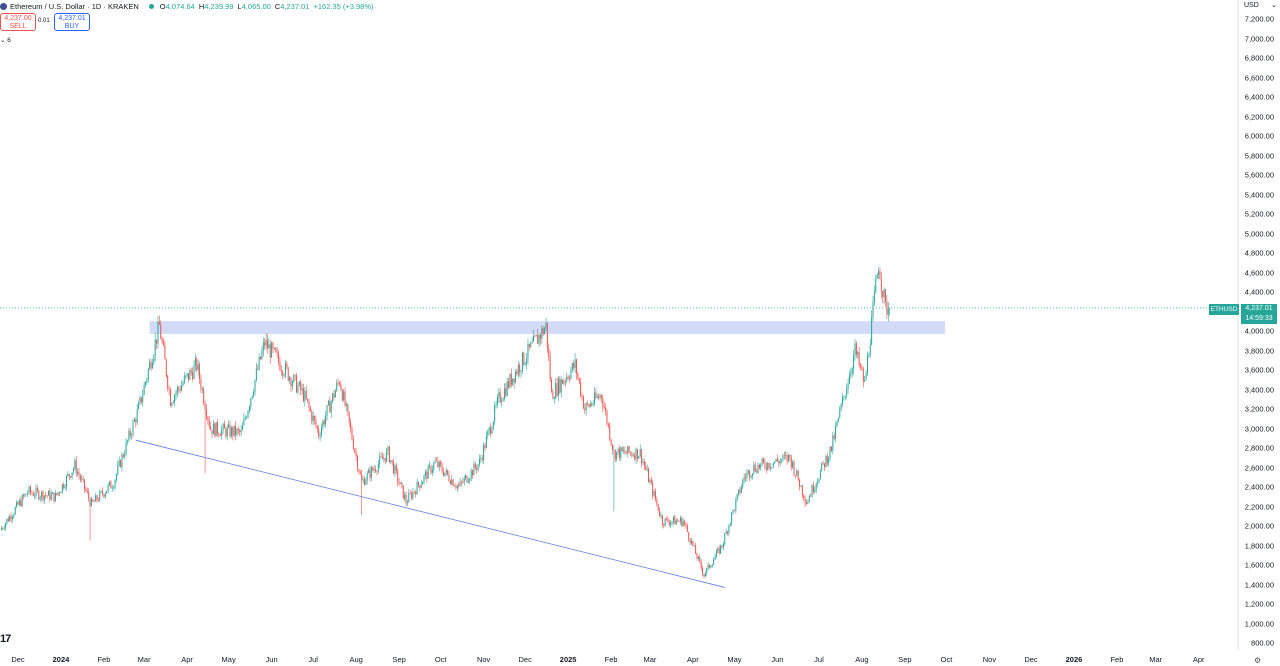 This screenshot has height=666, width=1280. Describe the element at coordinates (72, 22) in the screenshot. I see `buy-button: 4,237.01 BUY` at that location.